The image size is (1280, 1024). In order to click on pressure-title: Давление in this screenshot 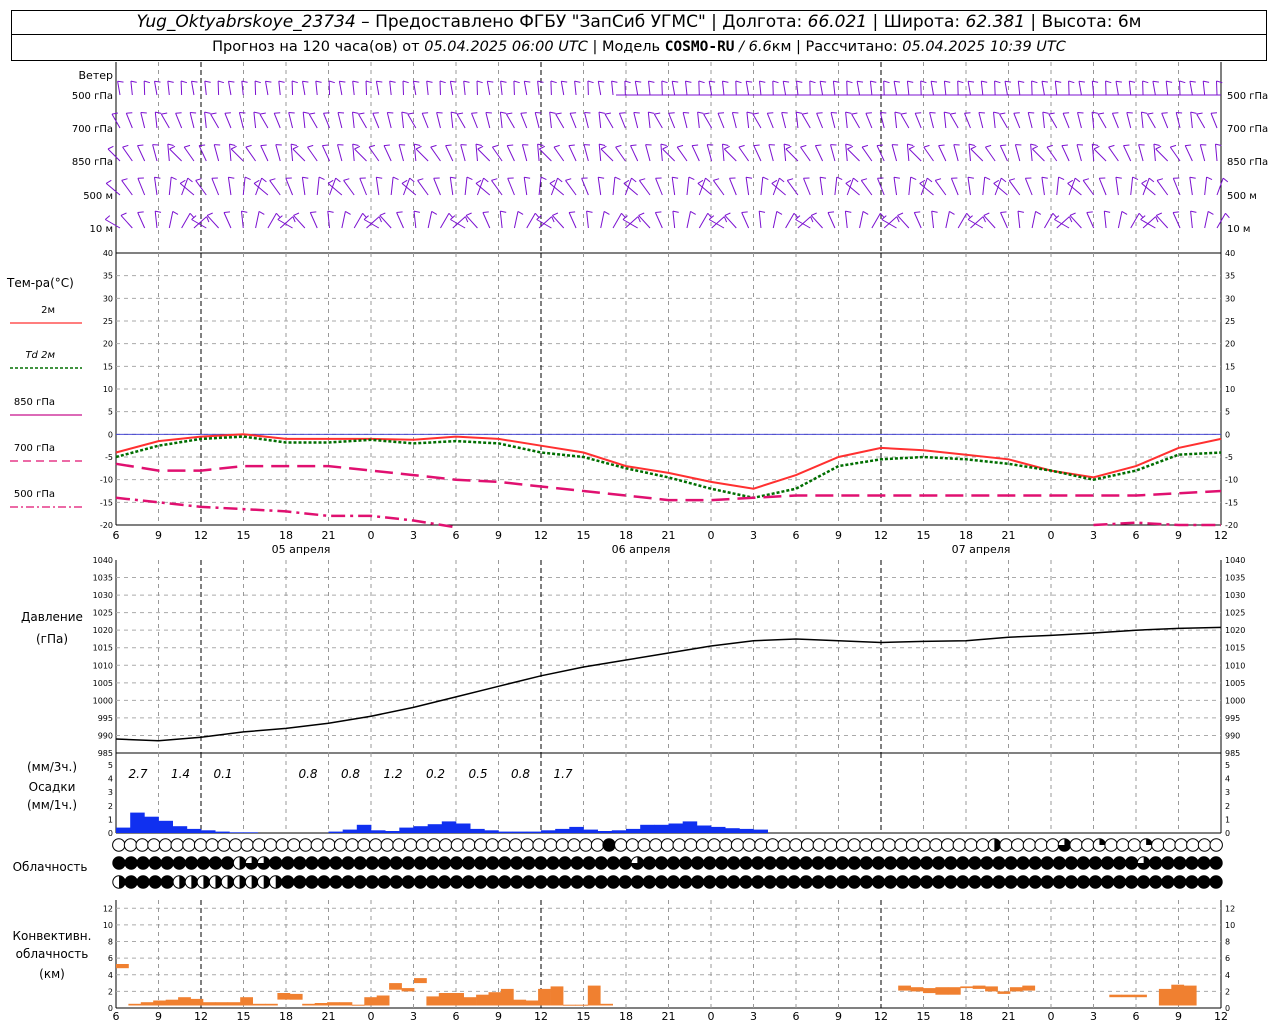, I will do `click(52, 617)`.